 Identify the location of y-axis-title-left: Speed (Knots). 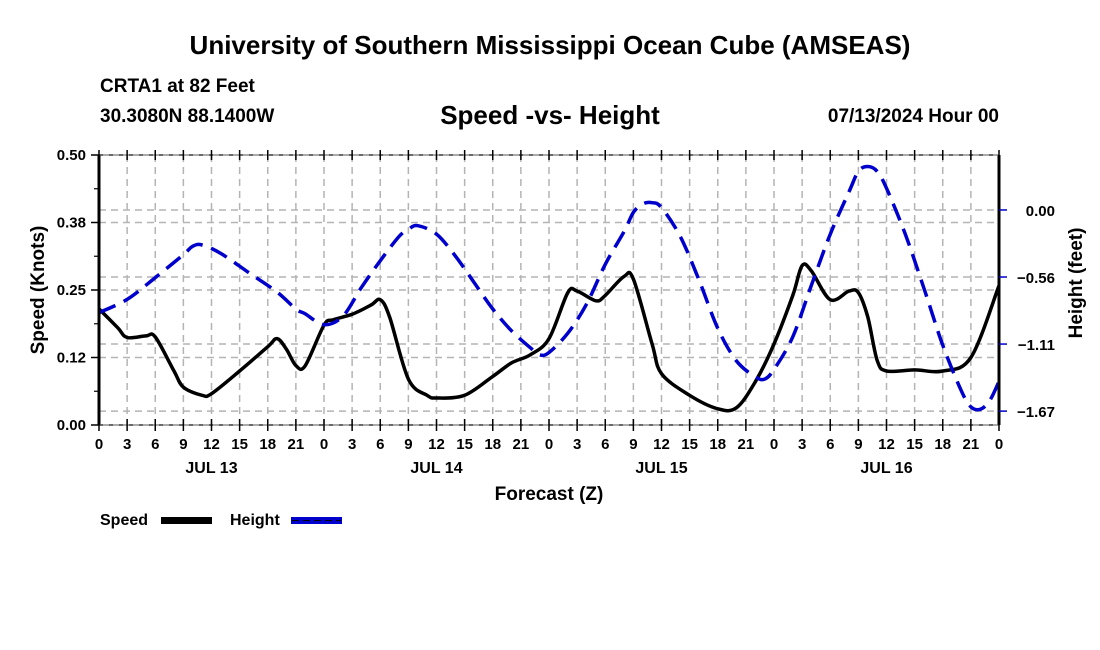
(38, 290).